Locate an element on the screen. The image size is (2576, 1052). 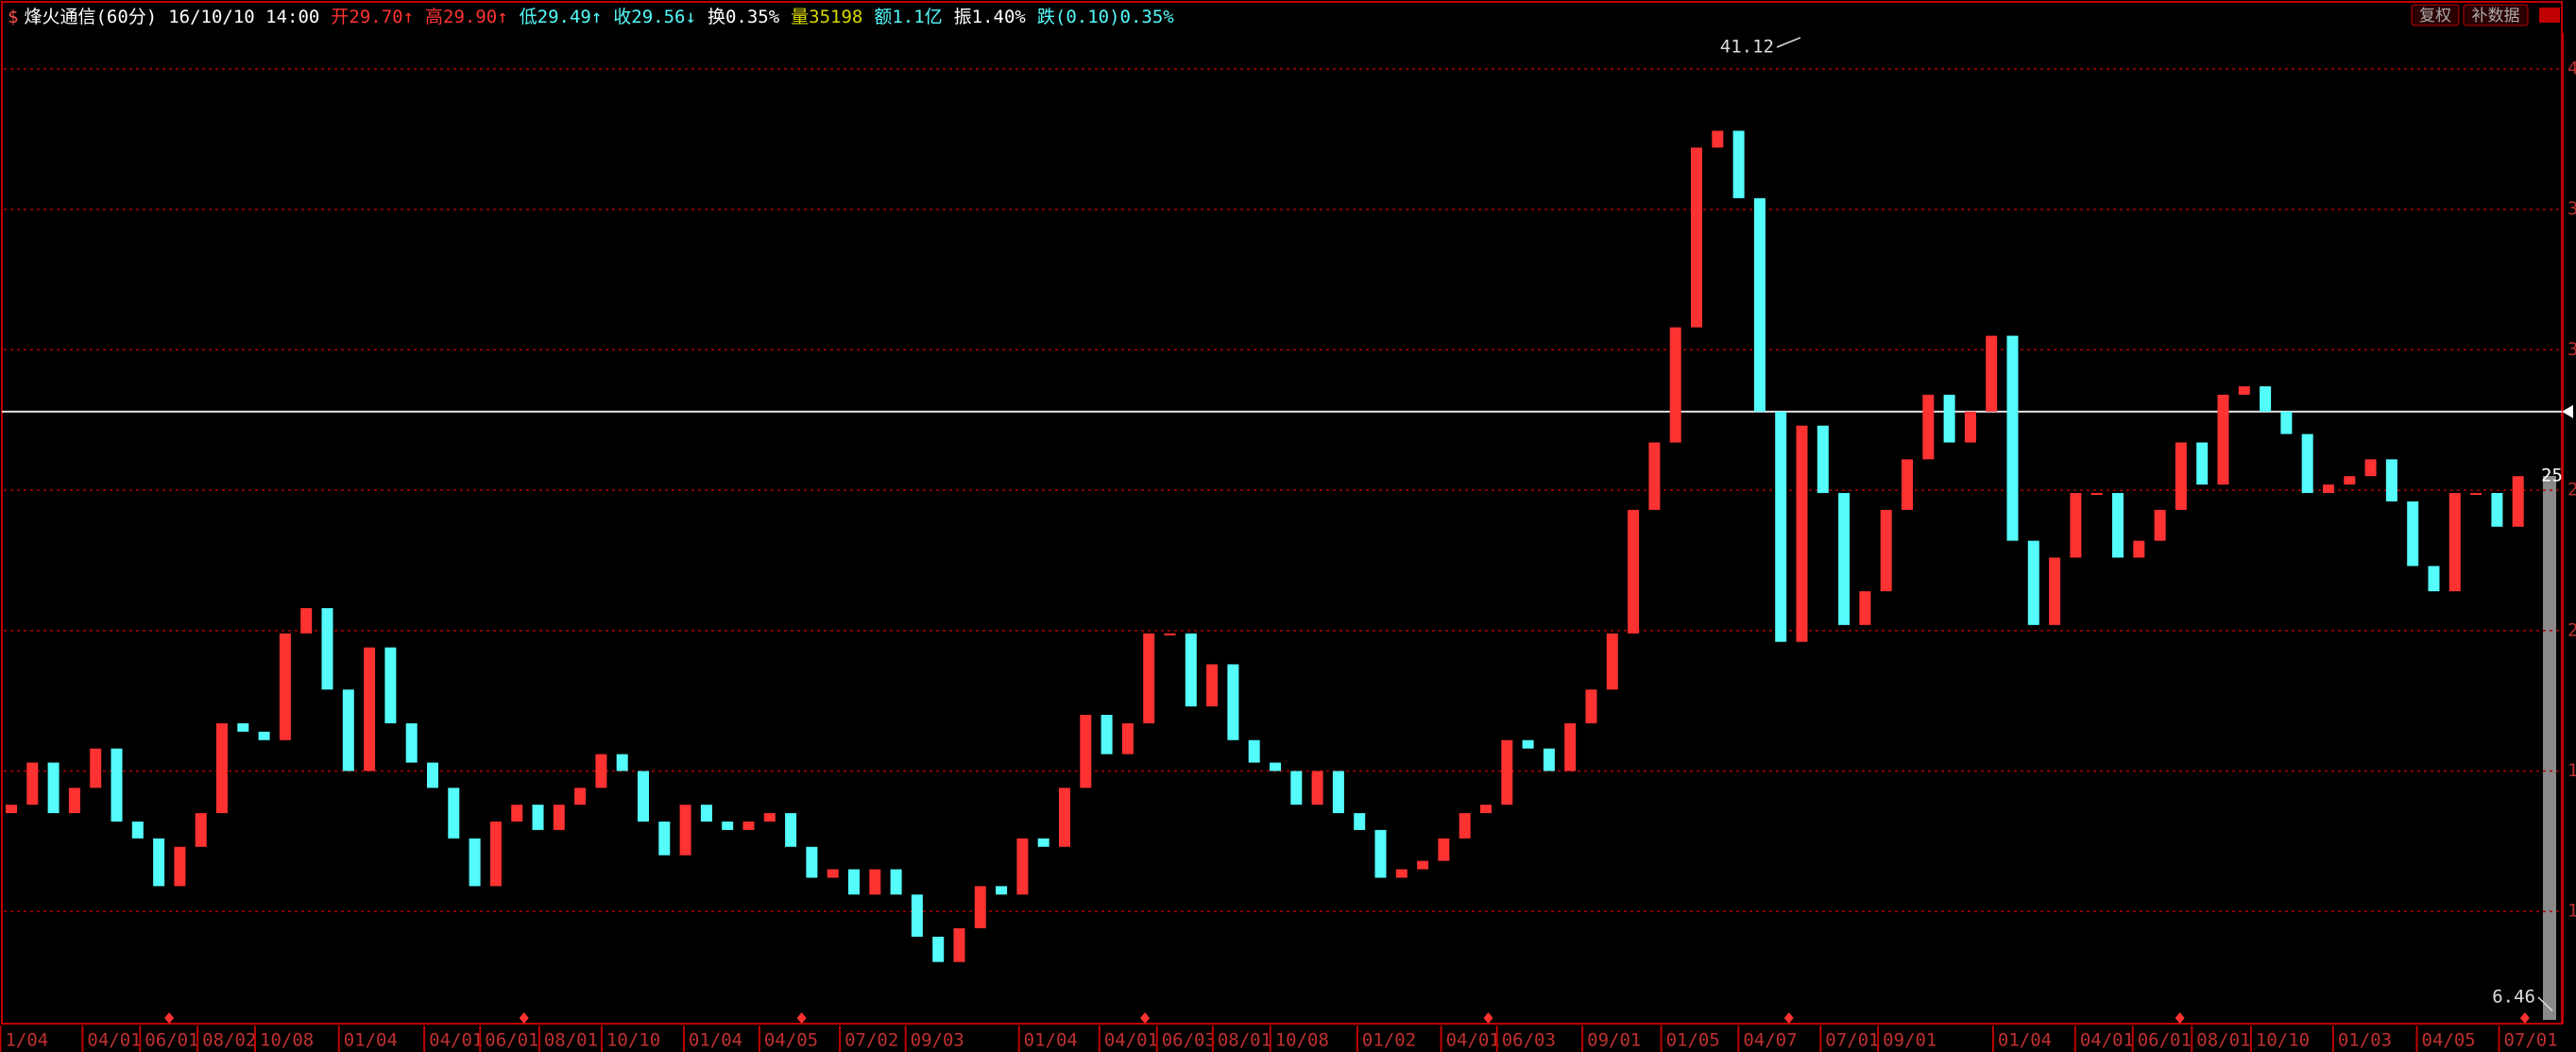
x-tick-label: 10/08 is located at coordinates (1302, 1040).